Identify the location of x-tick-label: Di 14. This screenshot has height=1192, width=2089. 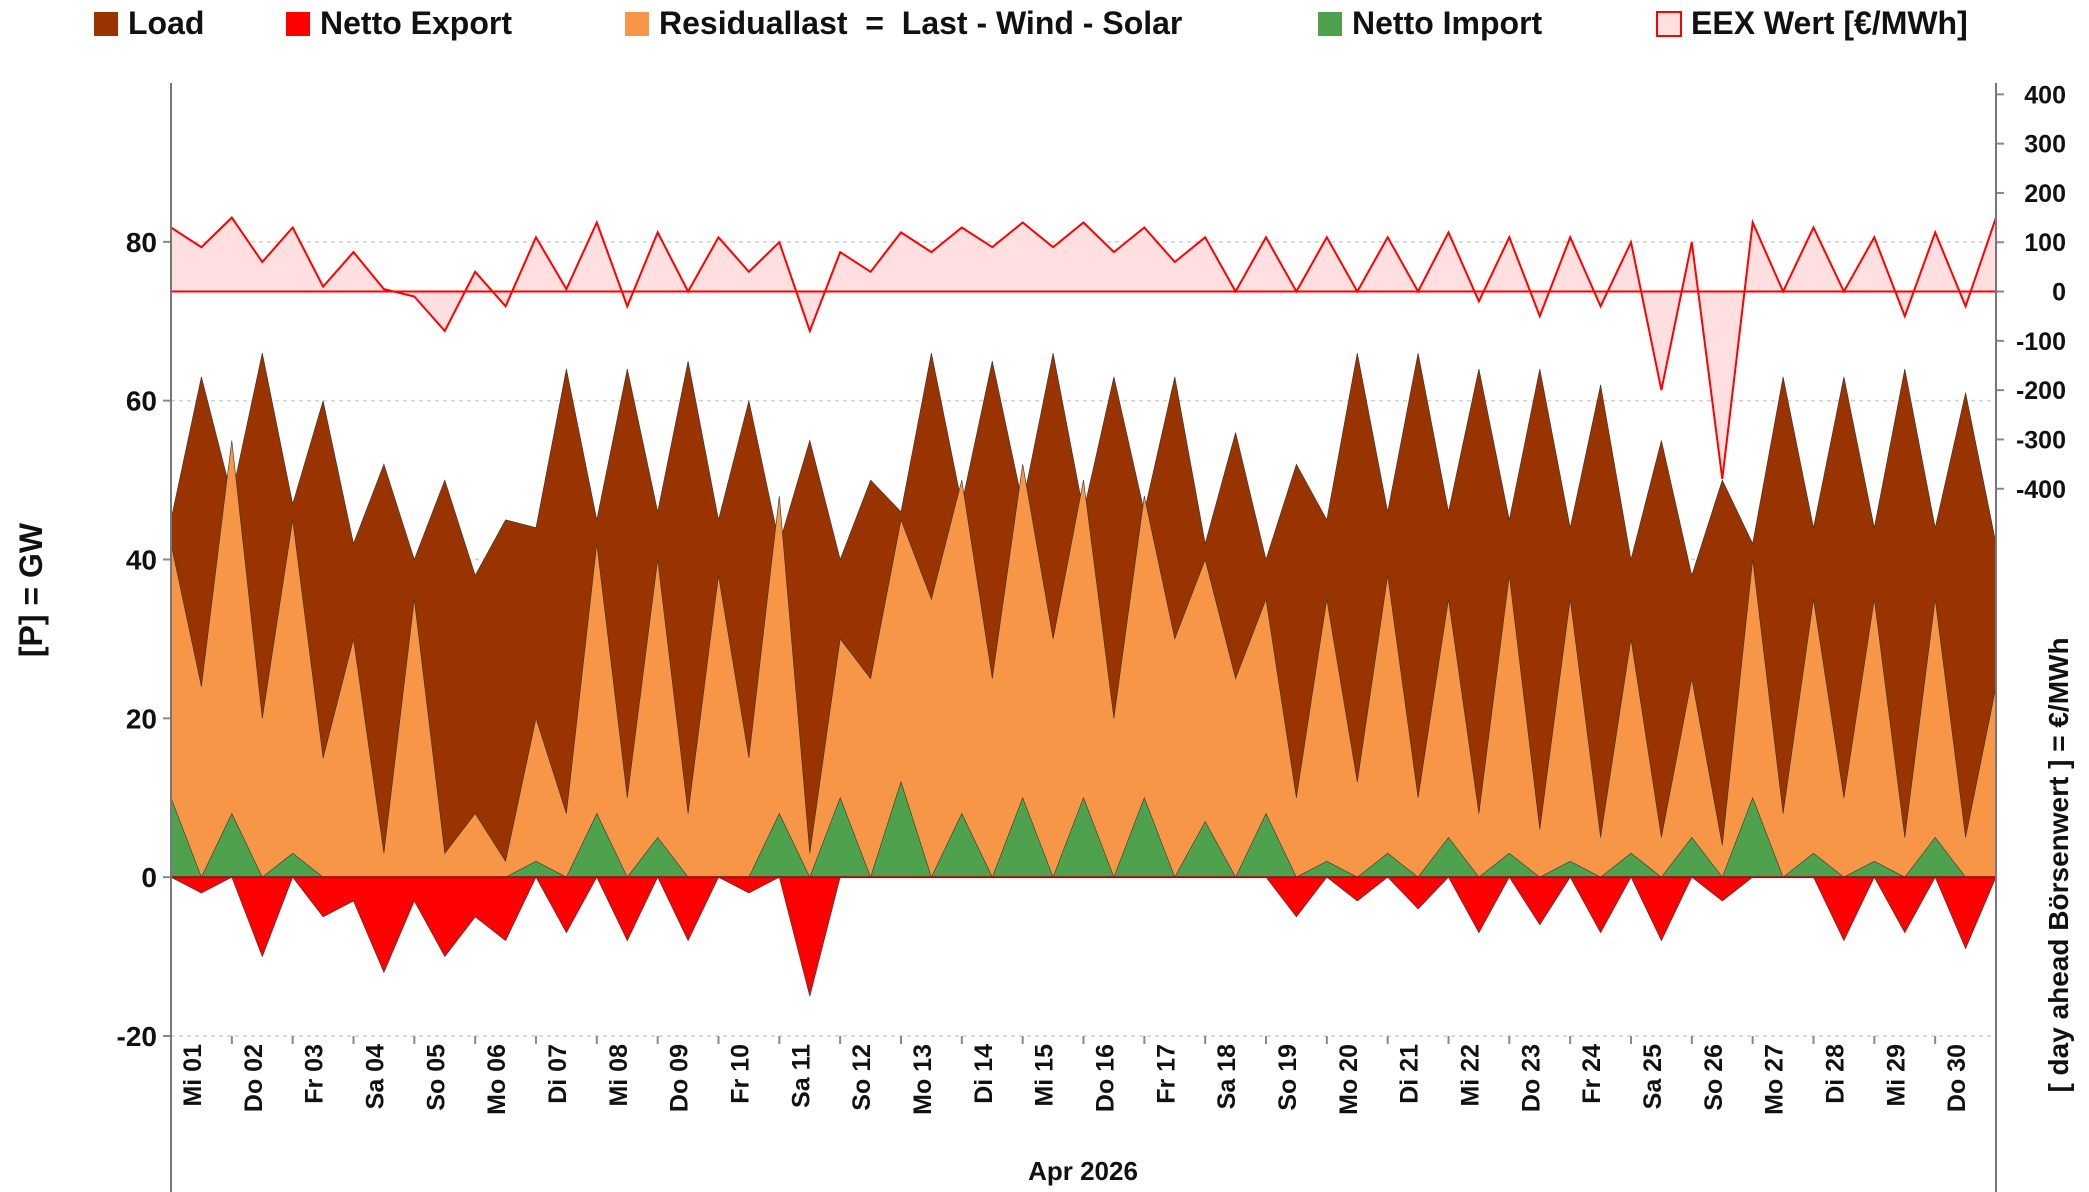
(984, 1074).